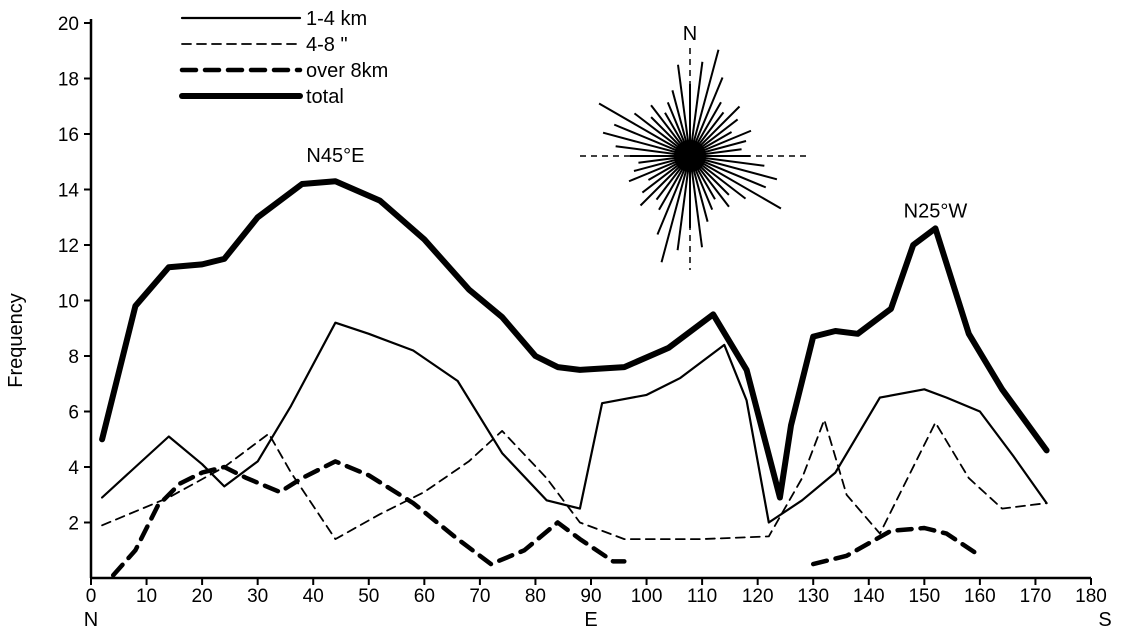 This screenshot has height=632, width=1136. Describe the element at coordinates (1036, 596) in the screenshot. I see `x-tick-label: 170` at that location.